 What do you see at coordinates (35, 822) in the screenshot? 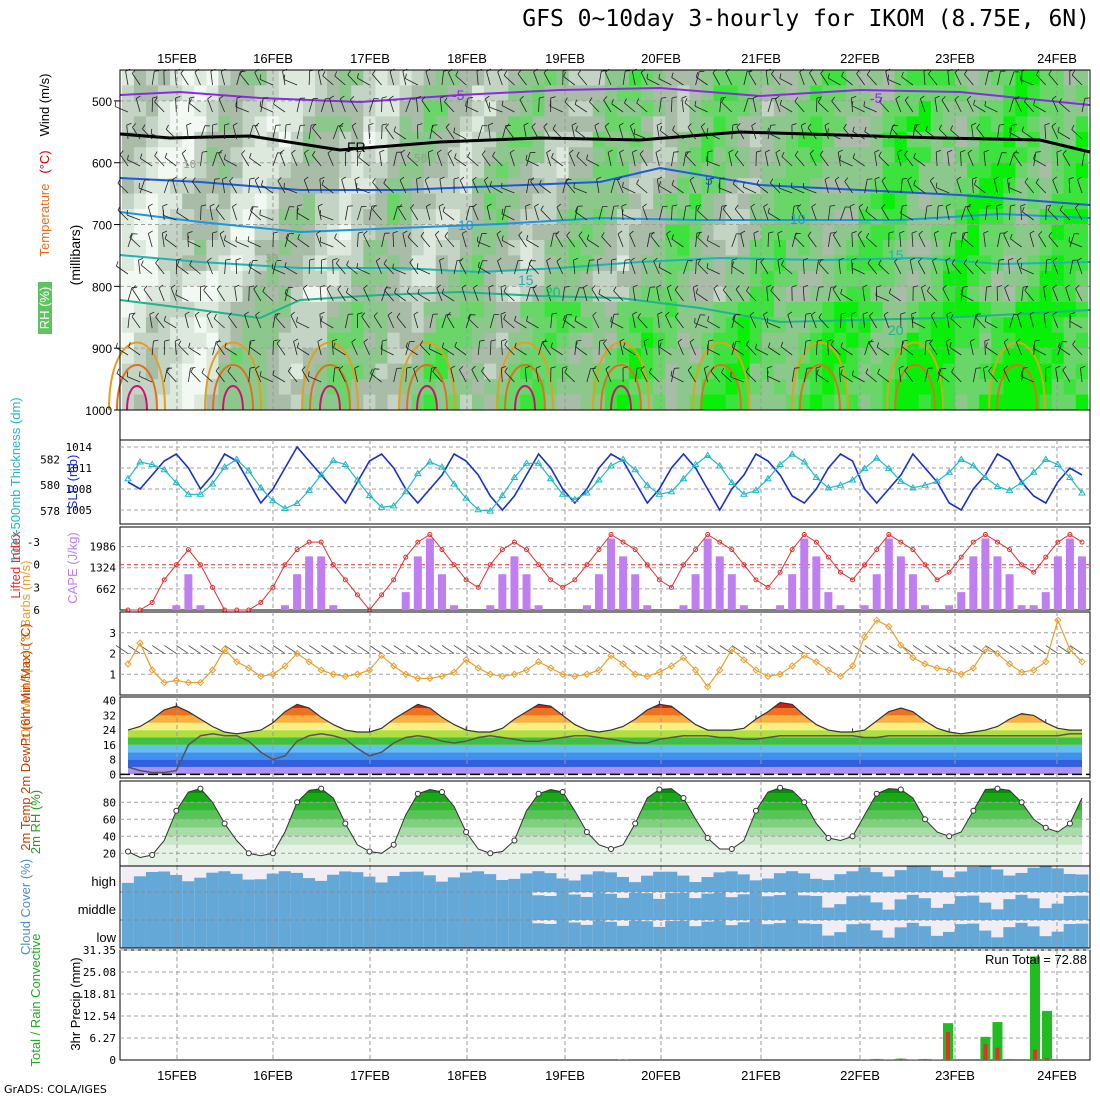
I see `2m-rh-axis-label: 2m RH (%)` at bounding box center [35, 822].